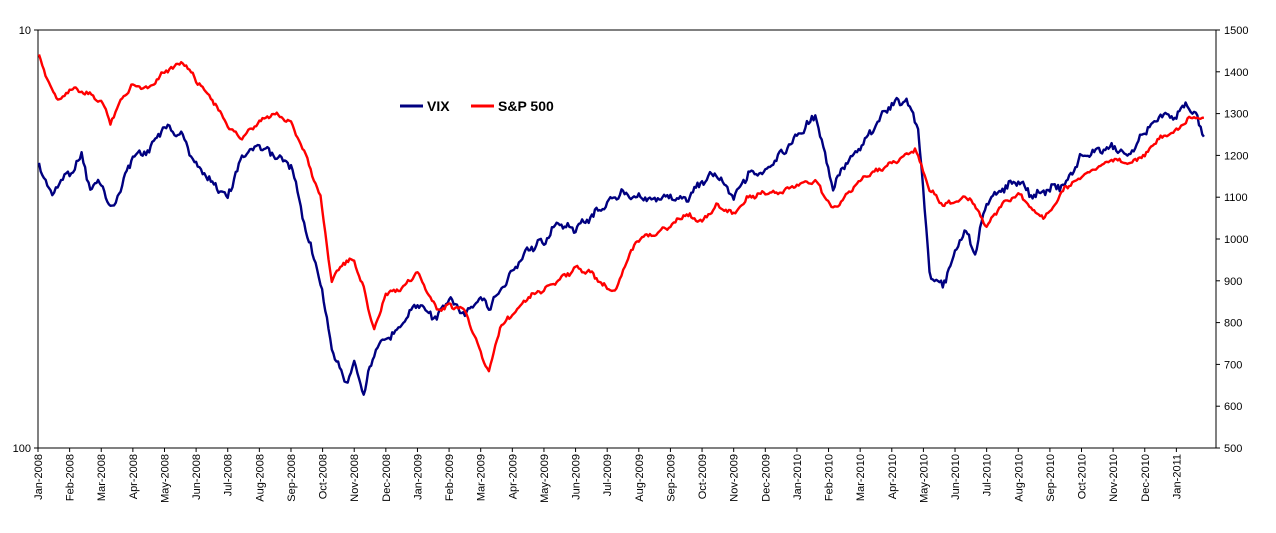 Image resolution: width=1276 pixels, height=533 pixels. What do you see at coordinates (956, 477) in the screenshot?
I see `x-tick-label: Jun-2010` at bounding box center [956, 477].